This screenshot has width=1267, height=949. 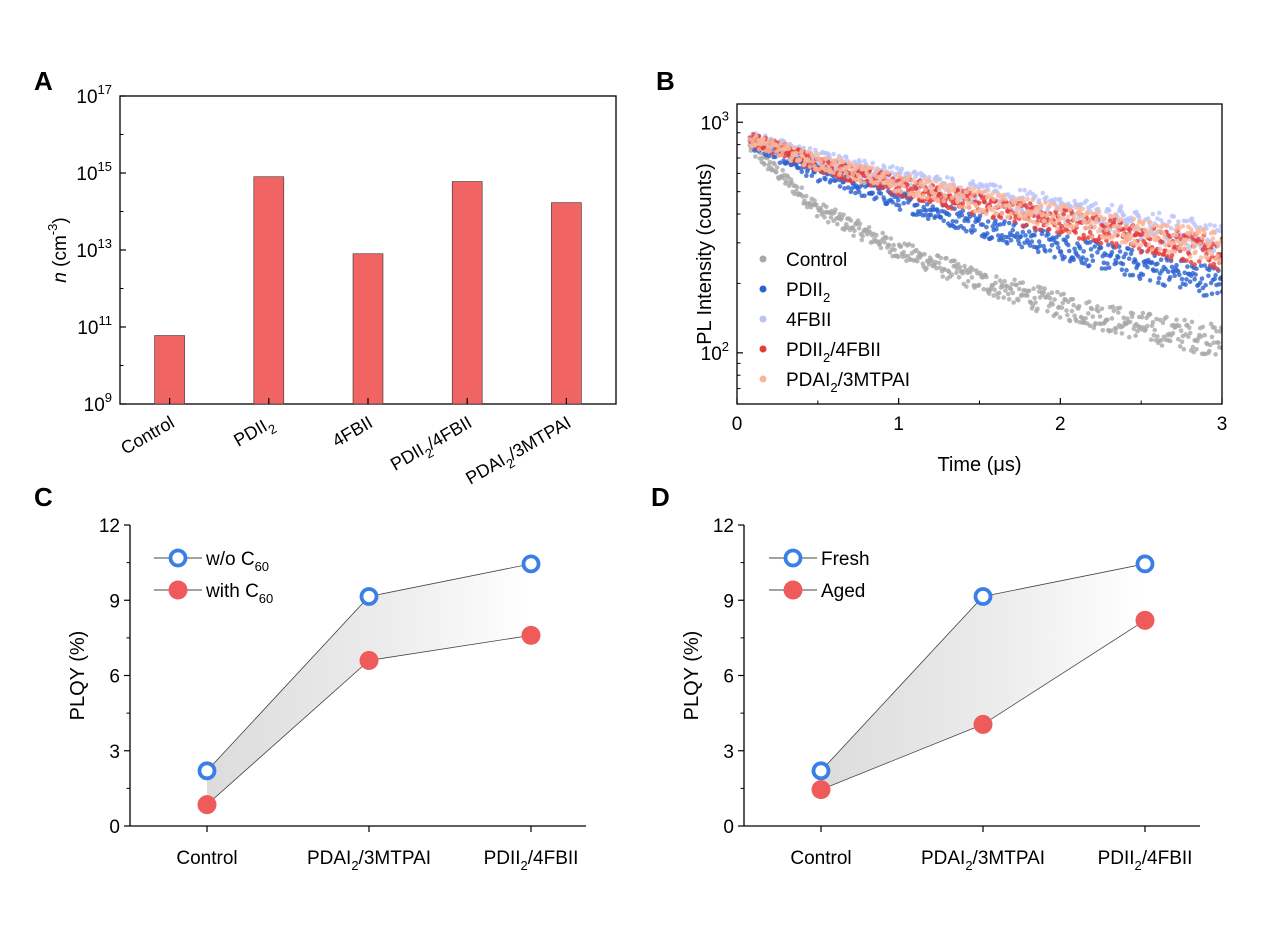 I want to click on legend-marker, so click(x=763, y=259).